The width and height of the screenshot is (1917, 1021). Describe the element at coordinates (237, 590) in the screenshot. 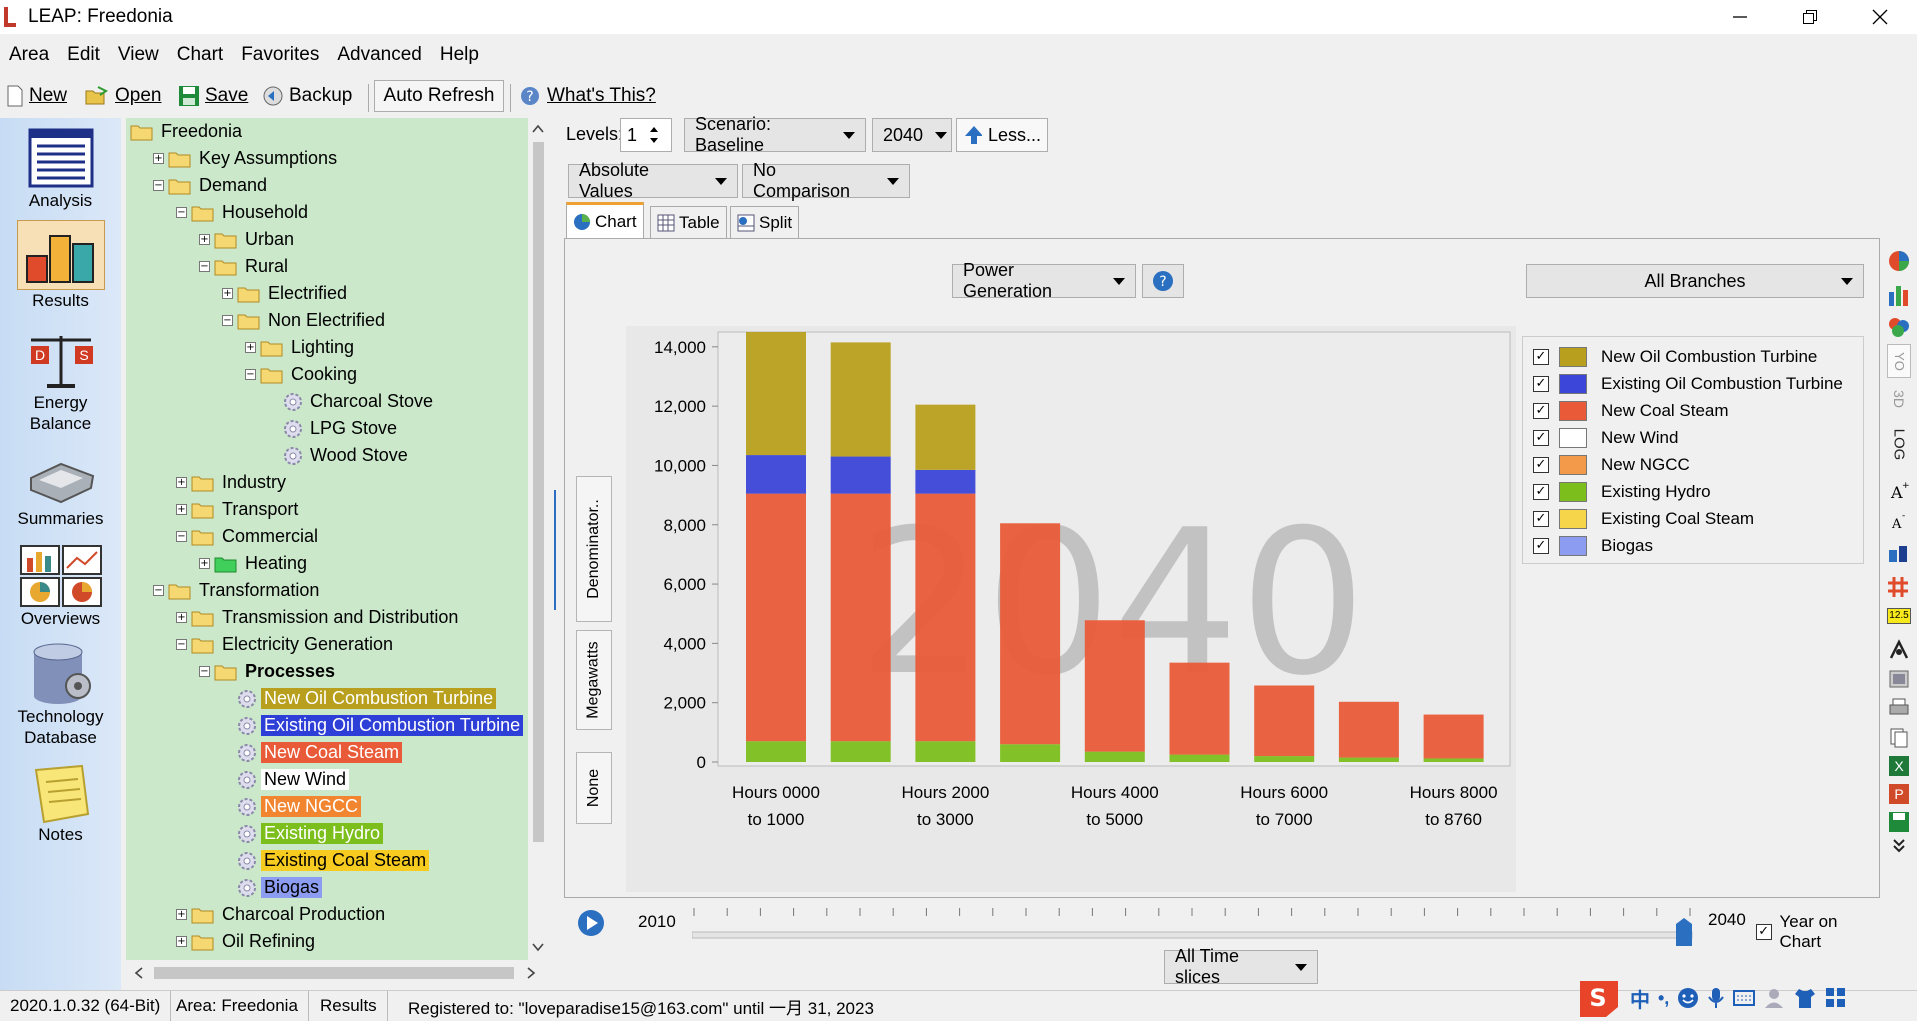

I see `tree-node: − Transformation` at that location.